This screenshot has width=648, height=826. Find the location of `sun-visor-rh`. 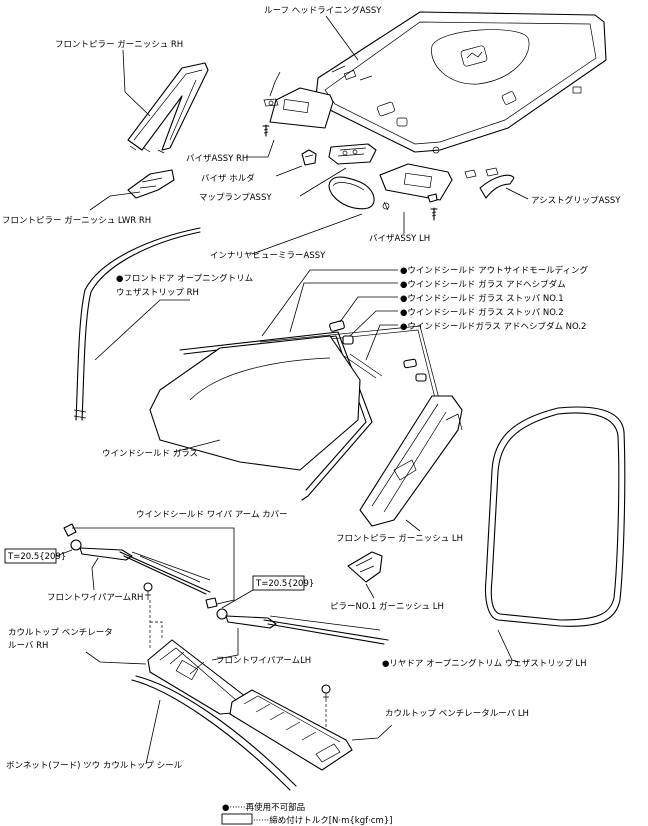

sun-visor-rh is located at coordinates (290, 114).